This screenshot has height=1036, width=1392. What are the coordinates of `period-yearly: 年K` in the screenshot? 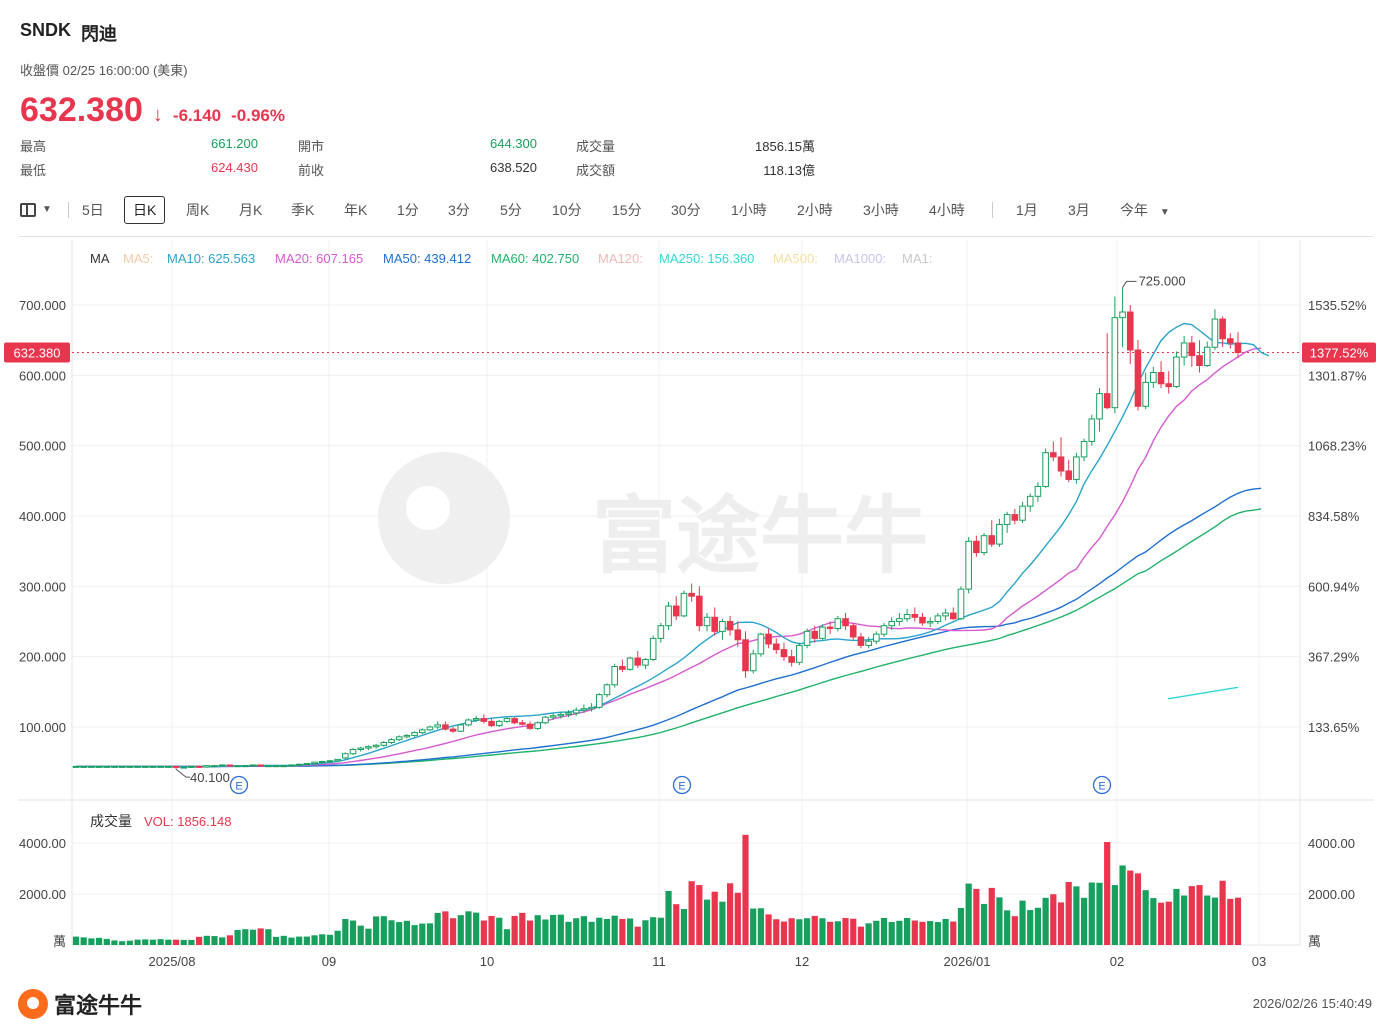 It's located at (356, 210).